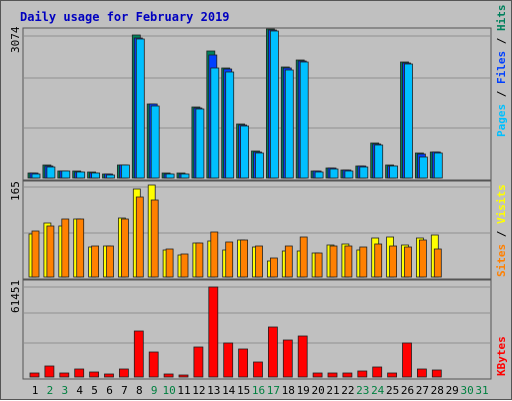 This screenshot has height=401, width=512. Describe the element at coordinates (288, 390) in the screenshot. I see `day-label-18: 18` at that location.